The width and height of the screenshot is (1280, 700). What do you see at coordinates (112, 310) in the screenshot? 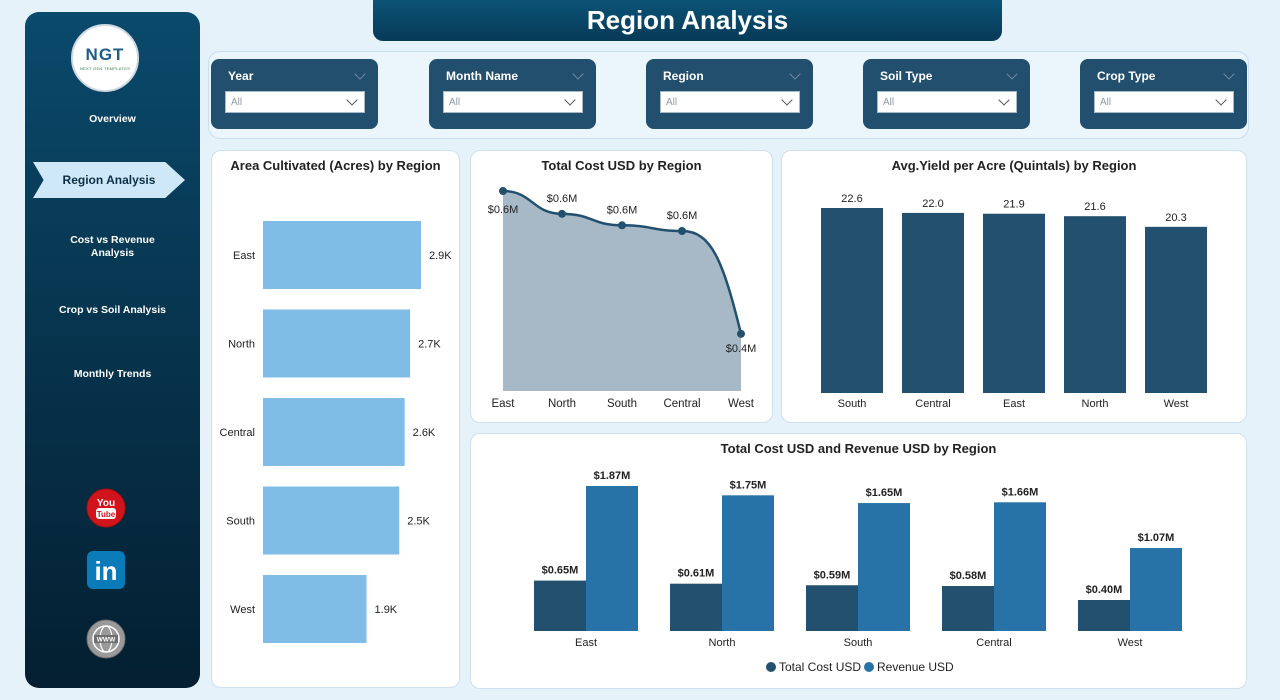
I see `nav-item-crop-vs-soil: Crop vs Soil Analysis` at bounding box center [112, 310].